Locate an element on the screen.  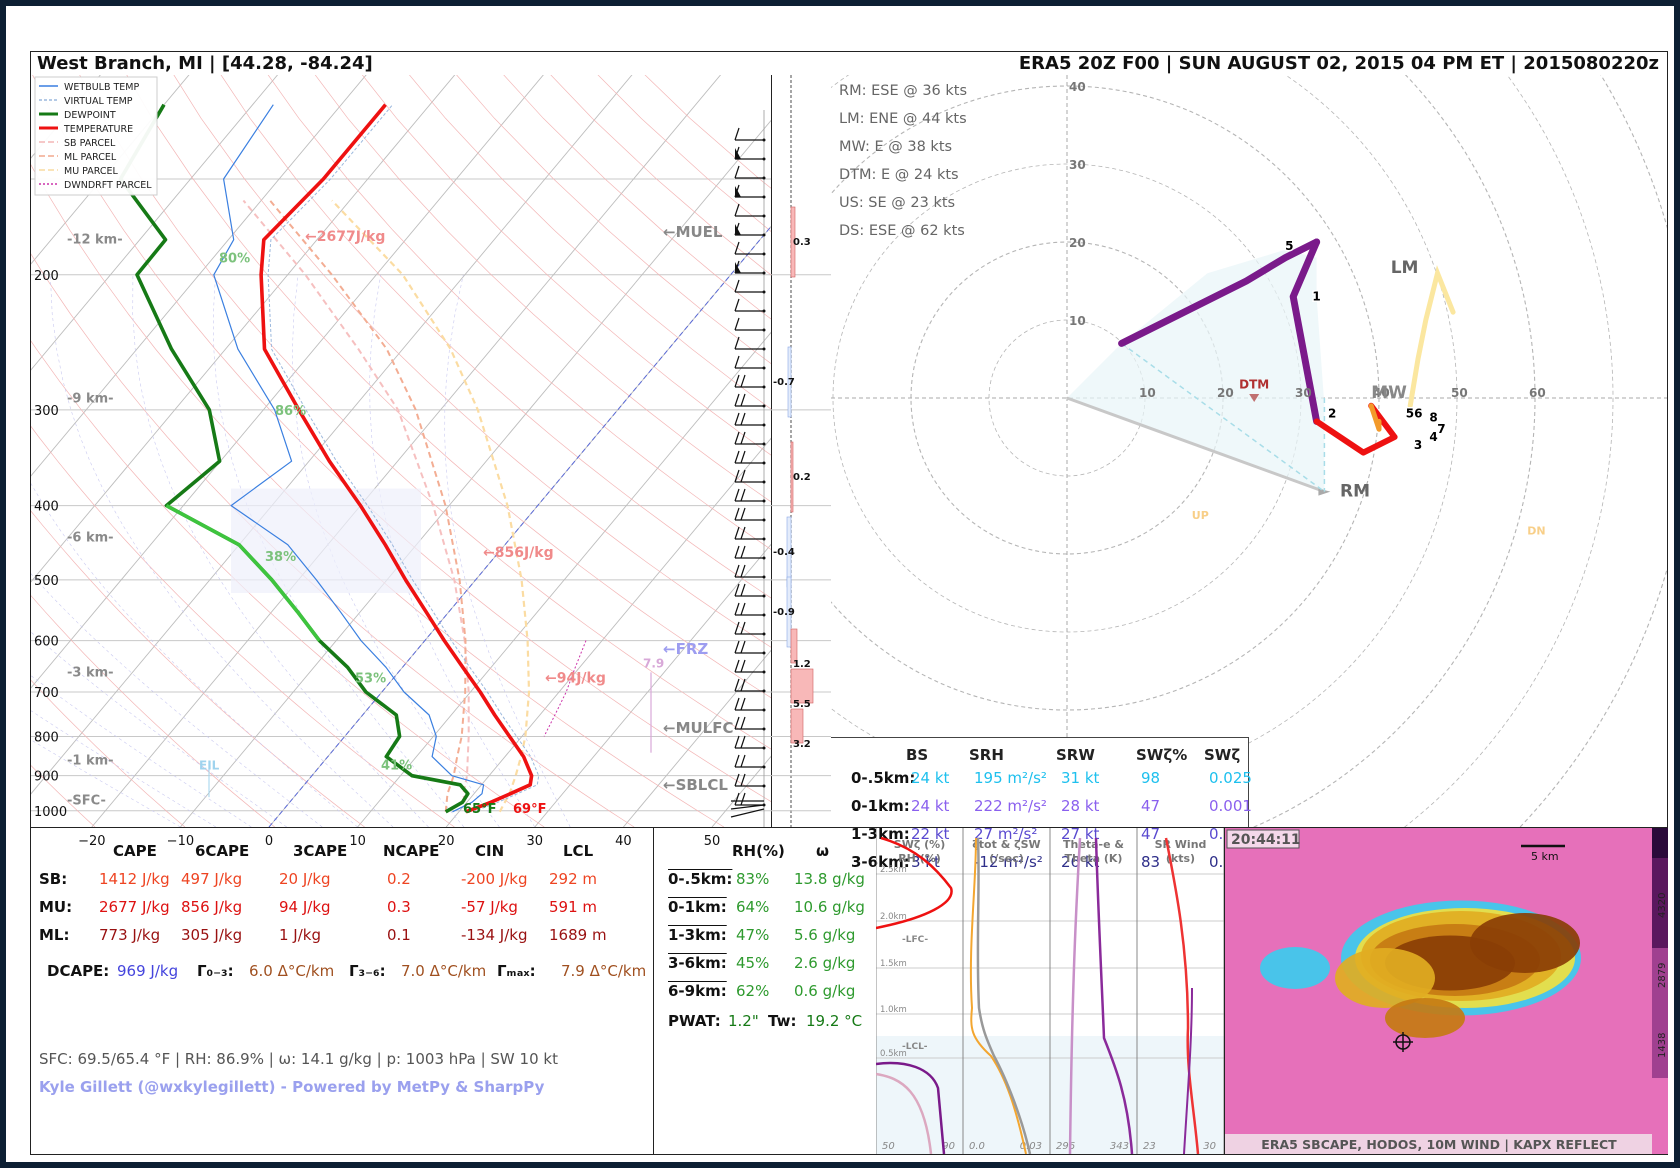
moist-row-label: 6-9km: is located at coordinates (697, 991).